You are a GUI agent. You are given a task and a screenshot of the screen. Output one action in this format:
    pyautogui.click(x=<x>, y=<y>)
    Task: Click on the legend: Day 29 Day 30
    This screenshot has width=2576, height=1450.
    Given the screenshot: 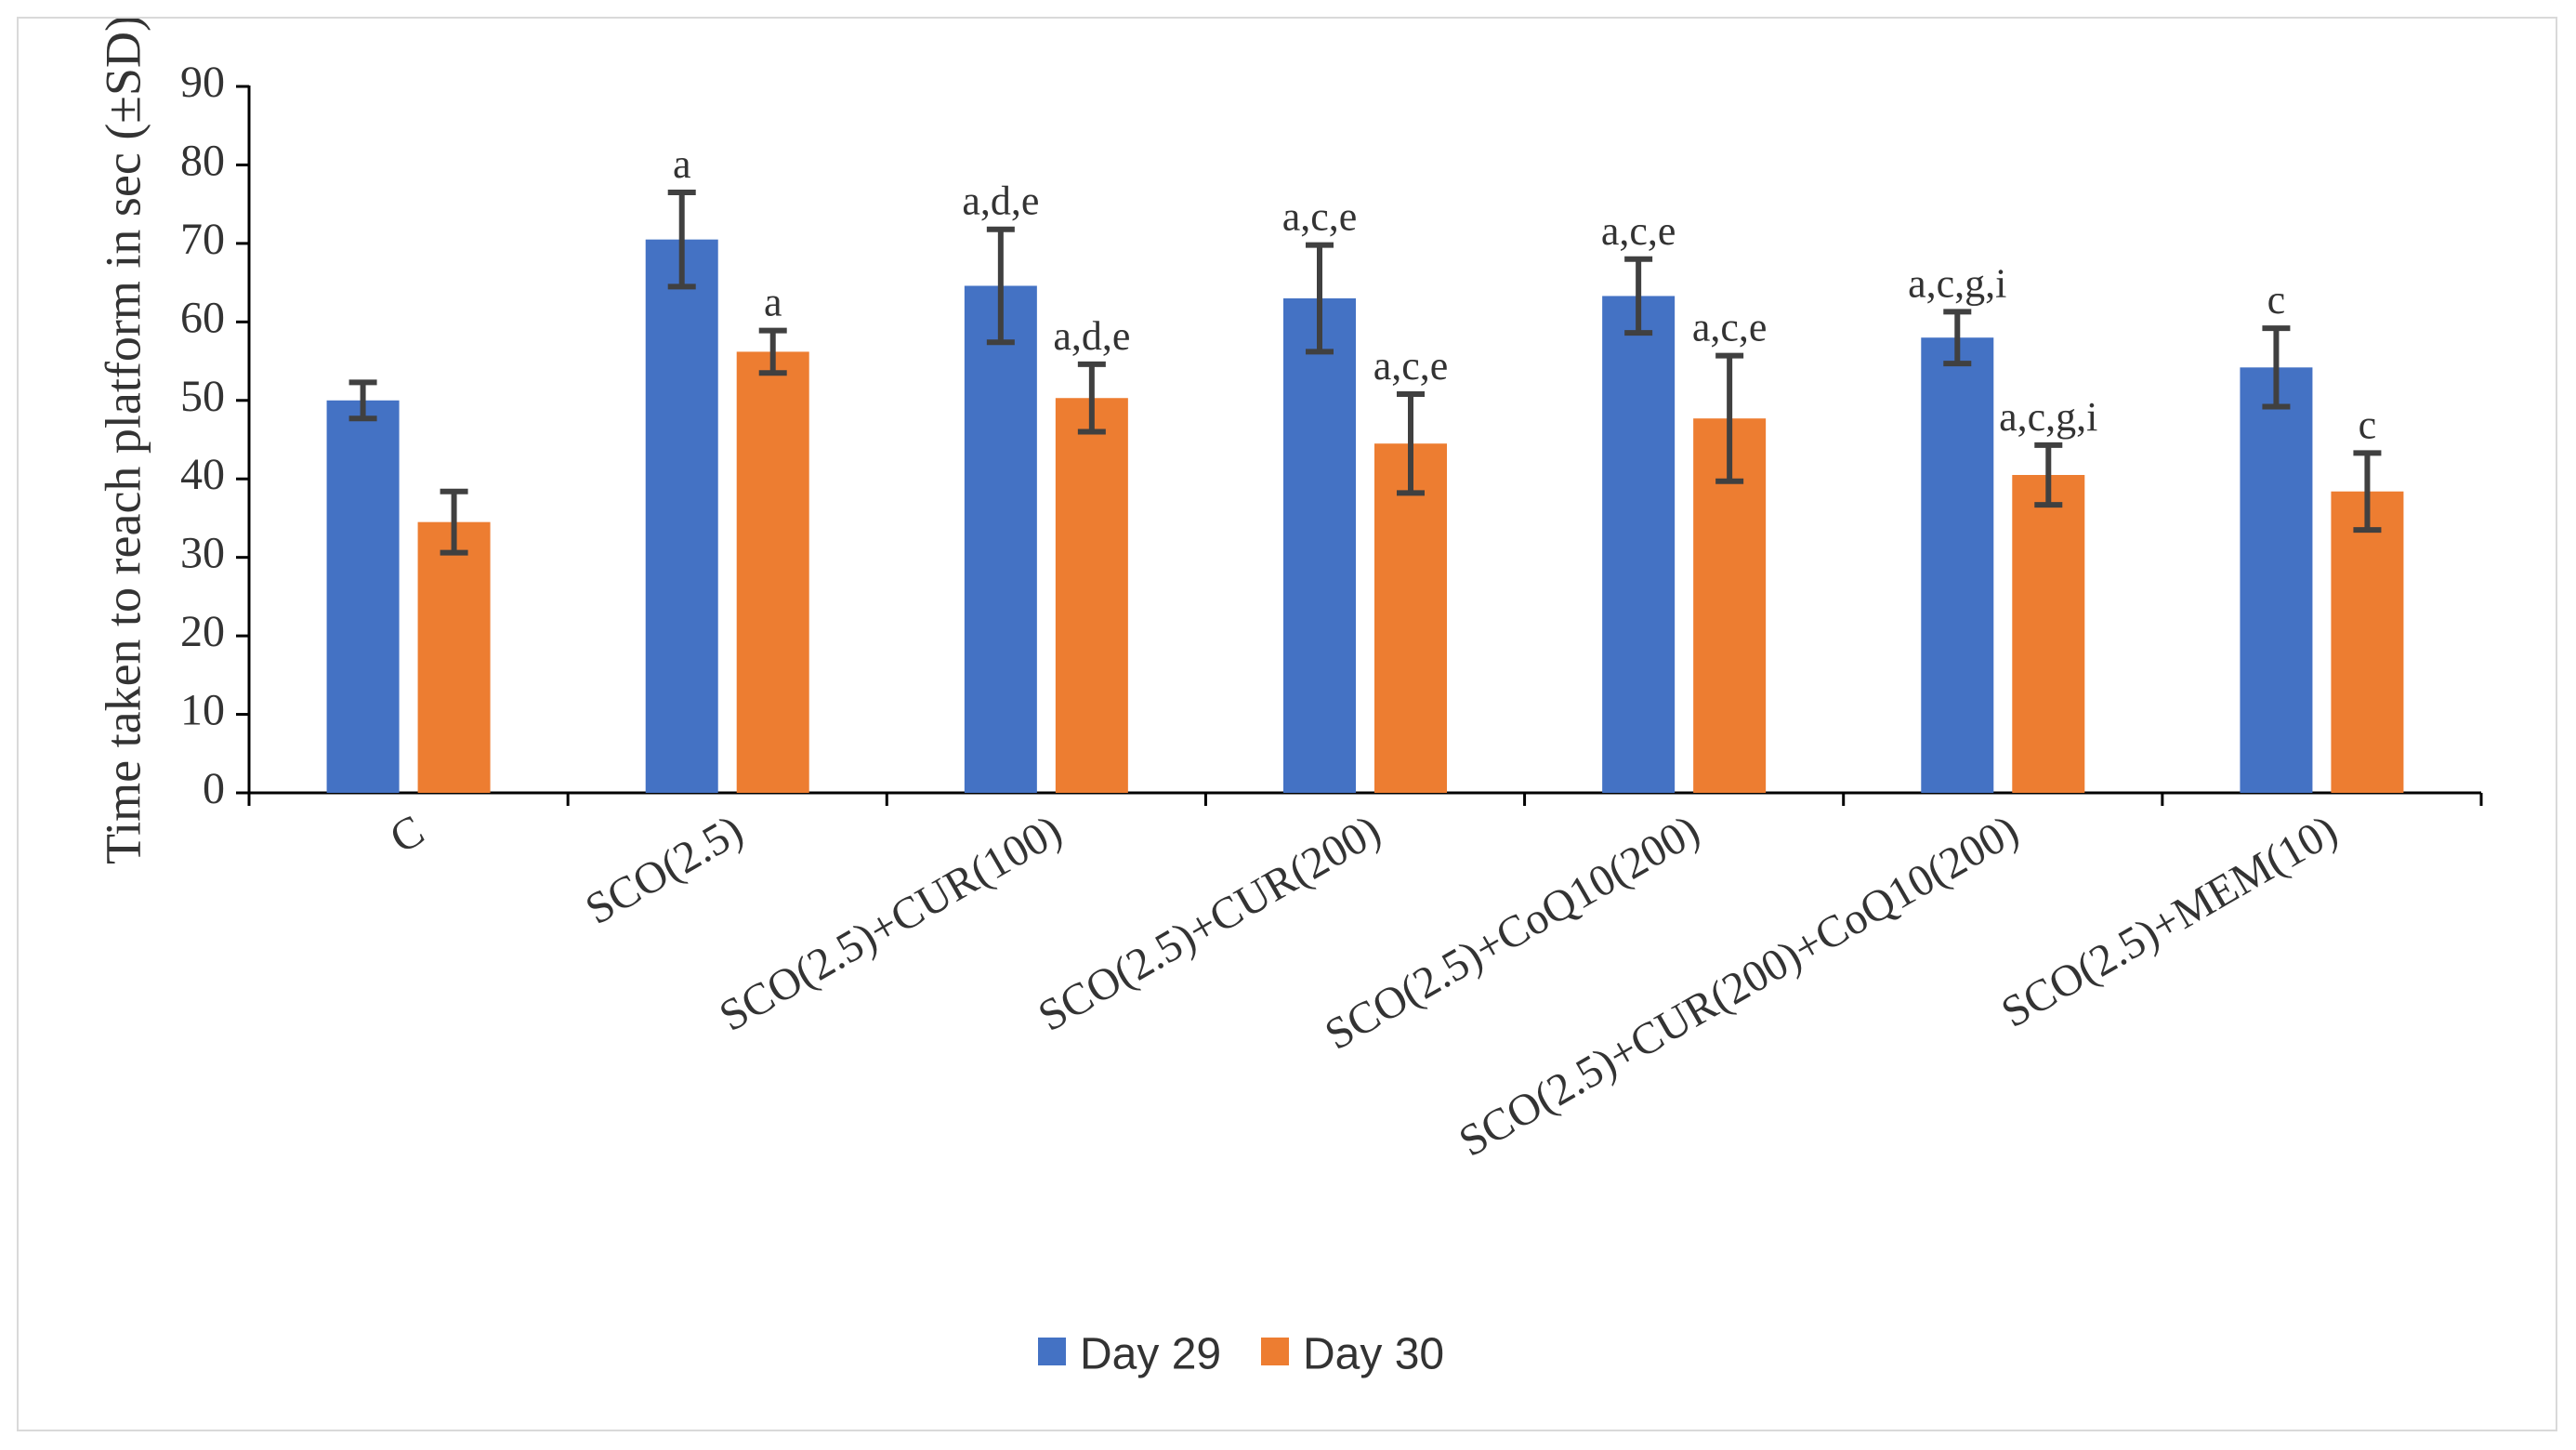 What is the action you would take?
    pyautogui.click(x=1241, y=1354)
    